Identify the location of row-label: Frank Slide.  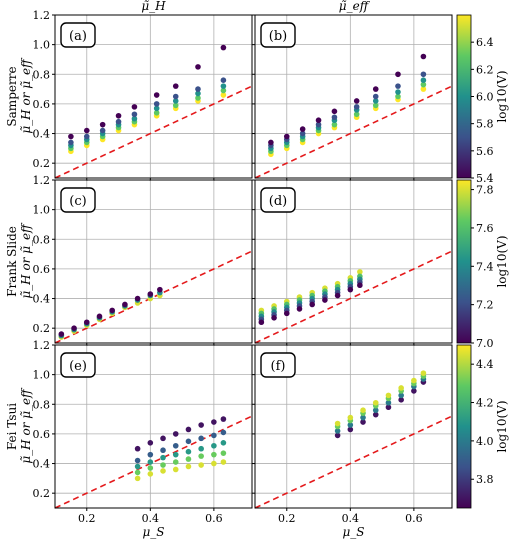
(12, 261).